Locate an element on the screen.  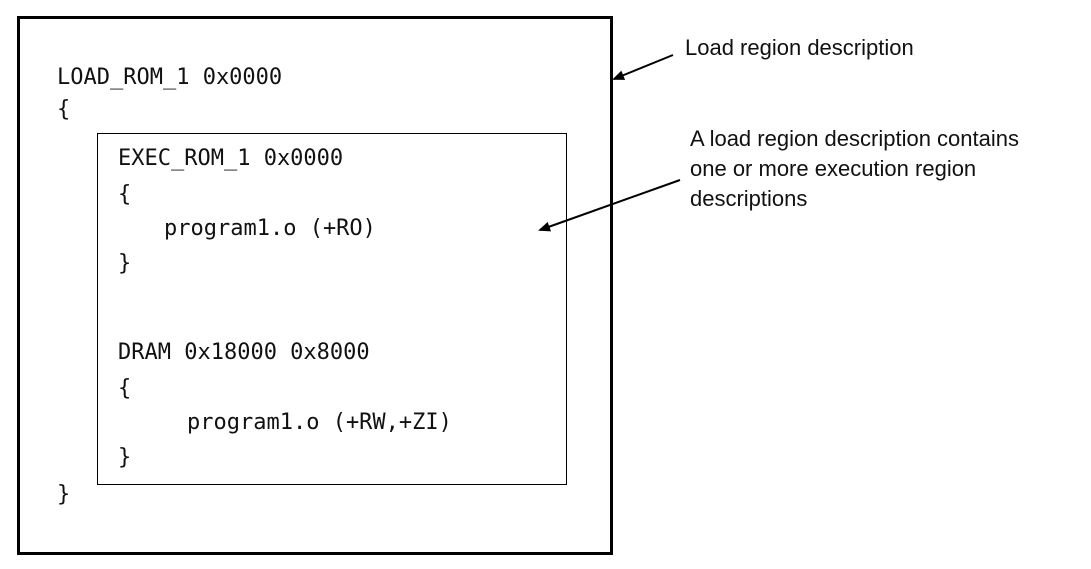
dram-close-brace: } is located at coordinates (125, 457).